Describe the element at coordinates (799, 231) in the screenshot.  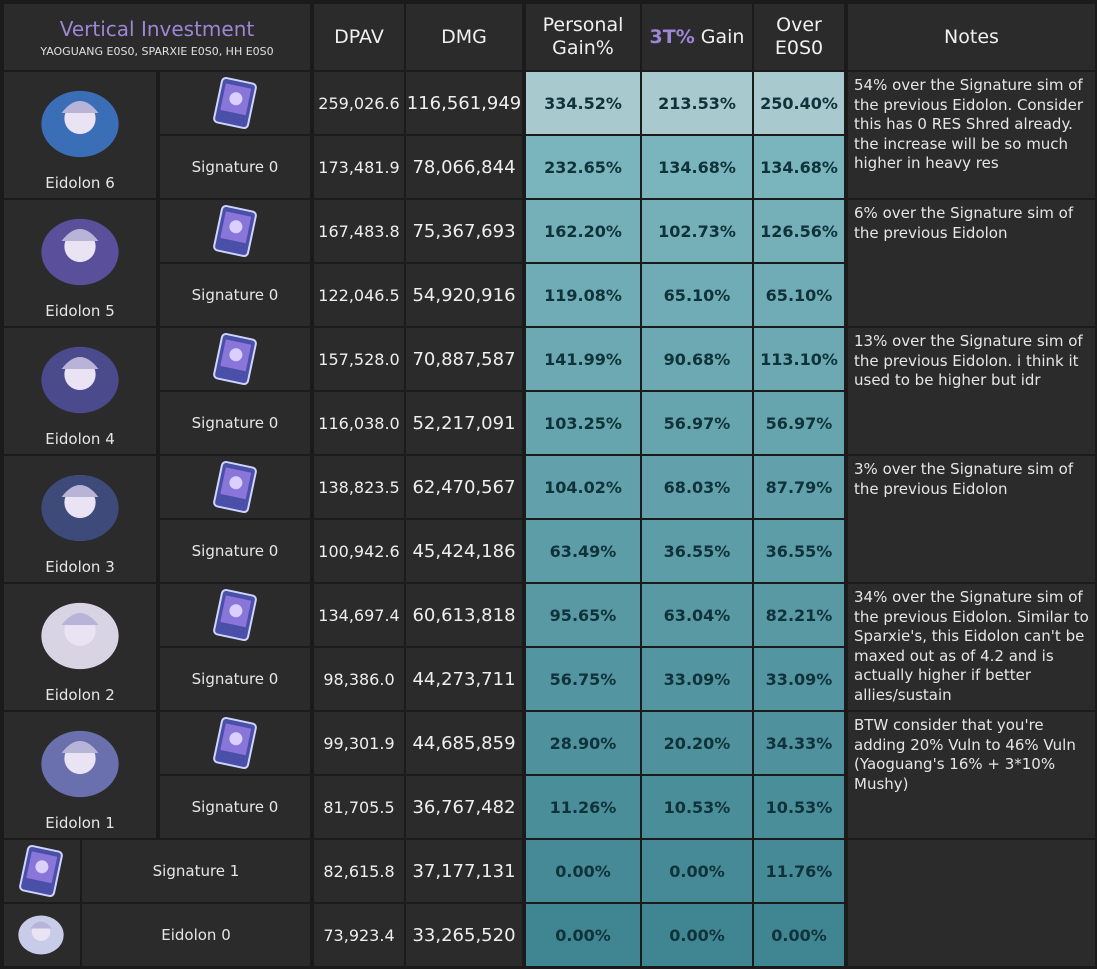
I see `over-e0s0: 126.56%` at that location.